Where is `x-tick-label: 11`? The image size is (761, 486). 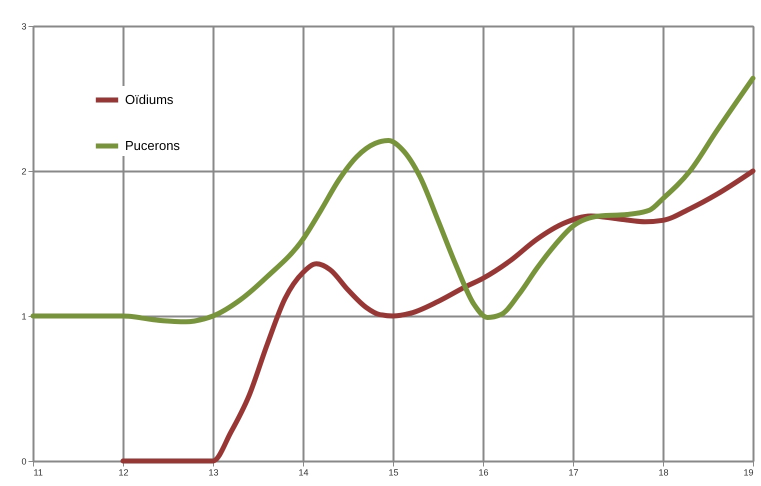
x-tick-label: 11 is located at coordinates (38, 473).